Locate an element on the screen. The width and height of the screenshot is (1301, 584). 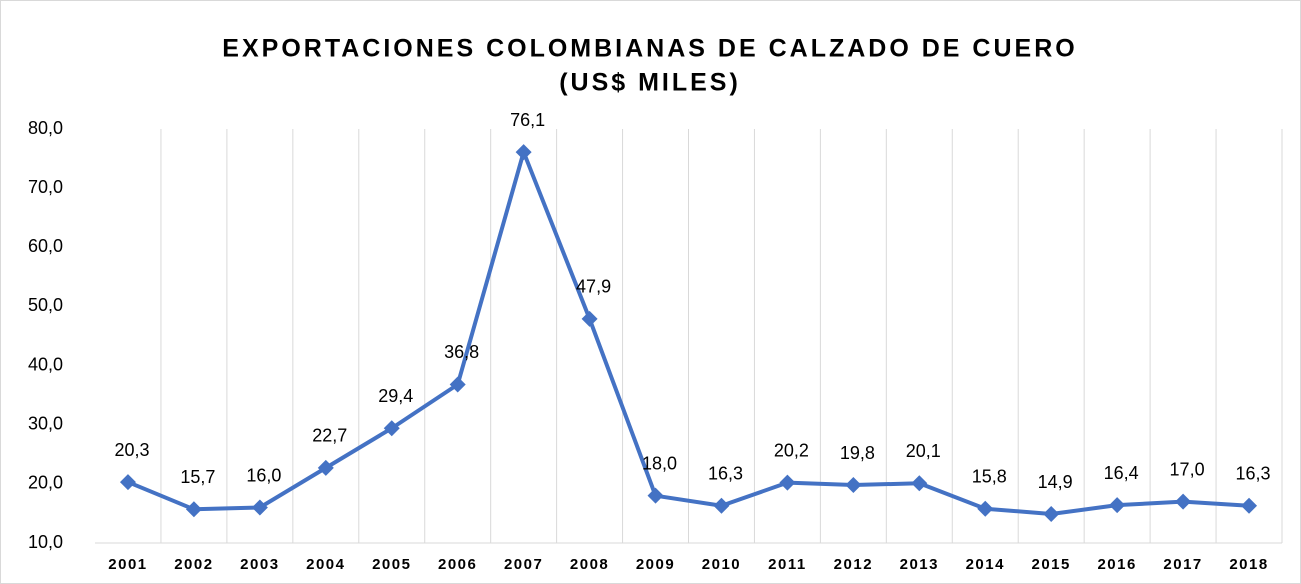
x-tick-label: 2006 is located at coordinates (457, 564).